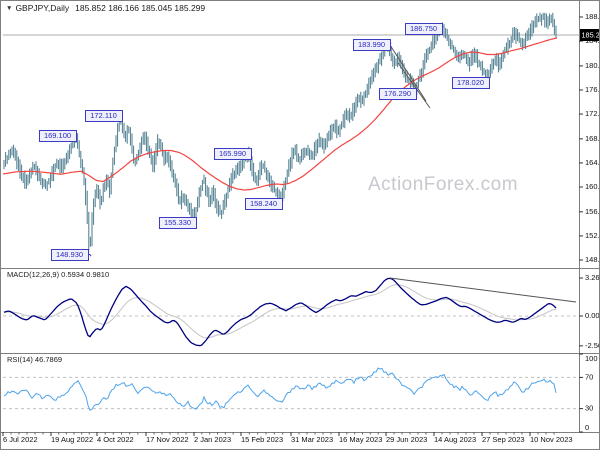 This screenshot has width=600, height=450. What do you see at coordinates (72, 439) in the screenshot?
I see `x-axis-label: 19 Aug 2022` at bounding box center [72, 439].